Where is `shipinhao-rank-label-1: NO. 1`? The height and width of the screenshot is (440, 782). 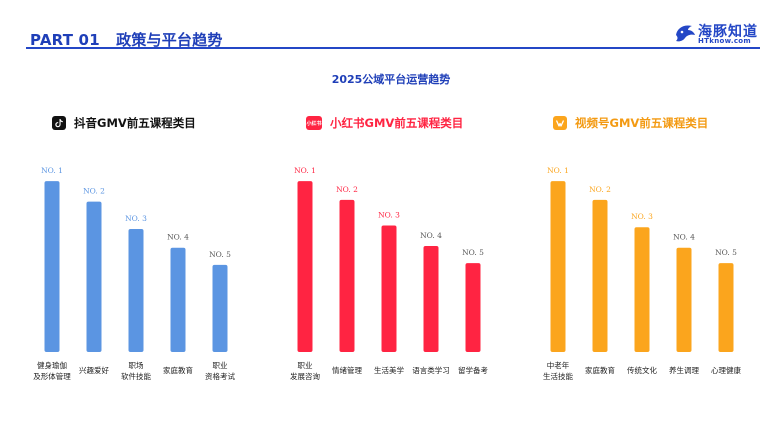 shipinhao-rank-label-1: NO. 1 is located at coordinates (558, 170).